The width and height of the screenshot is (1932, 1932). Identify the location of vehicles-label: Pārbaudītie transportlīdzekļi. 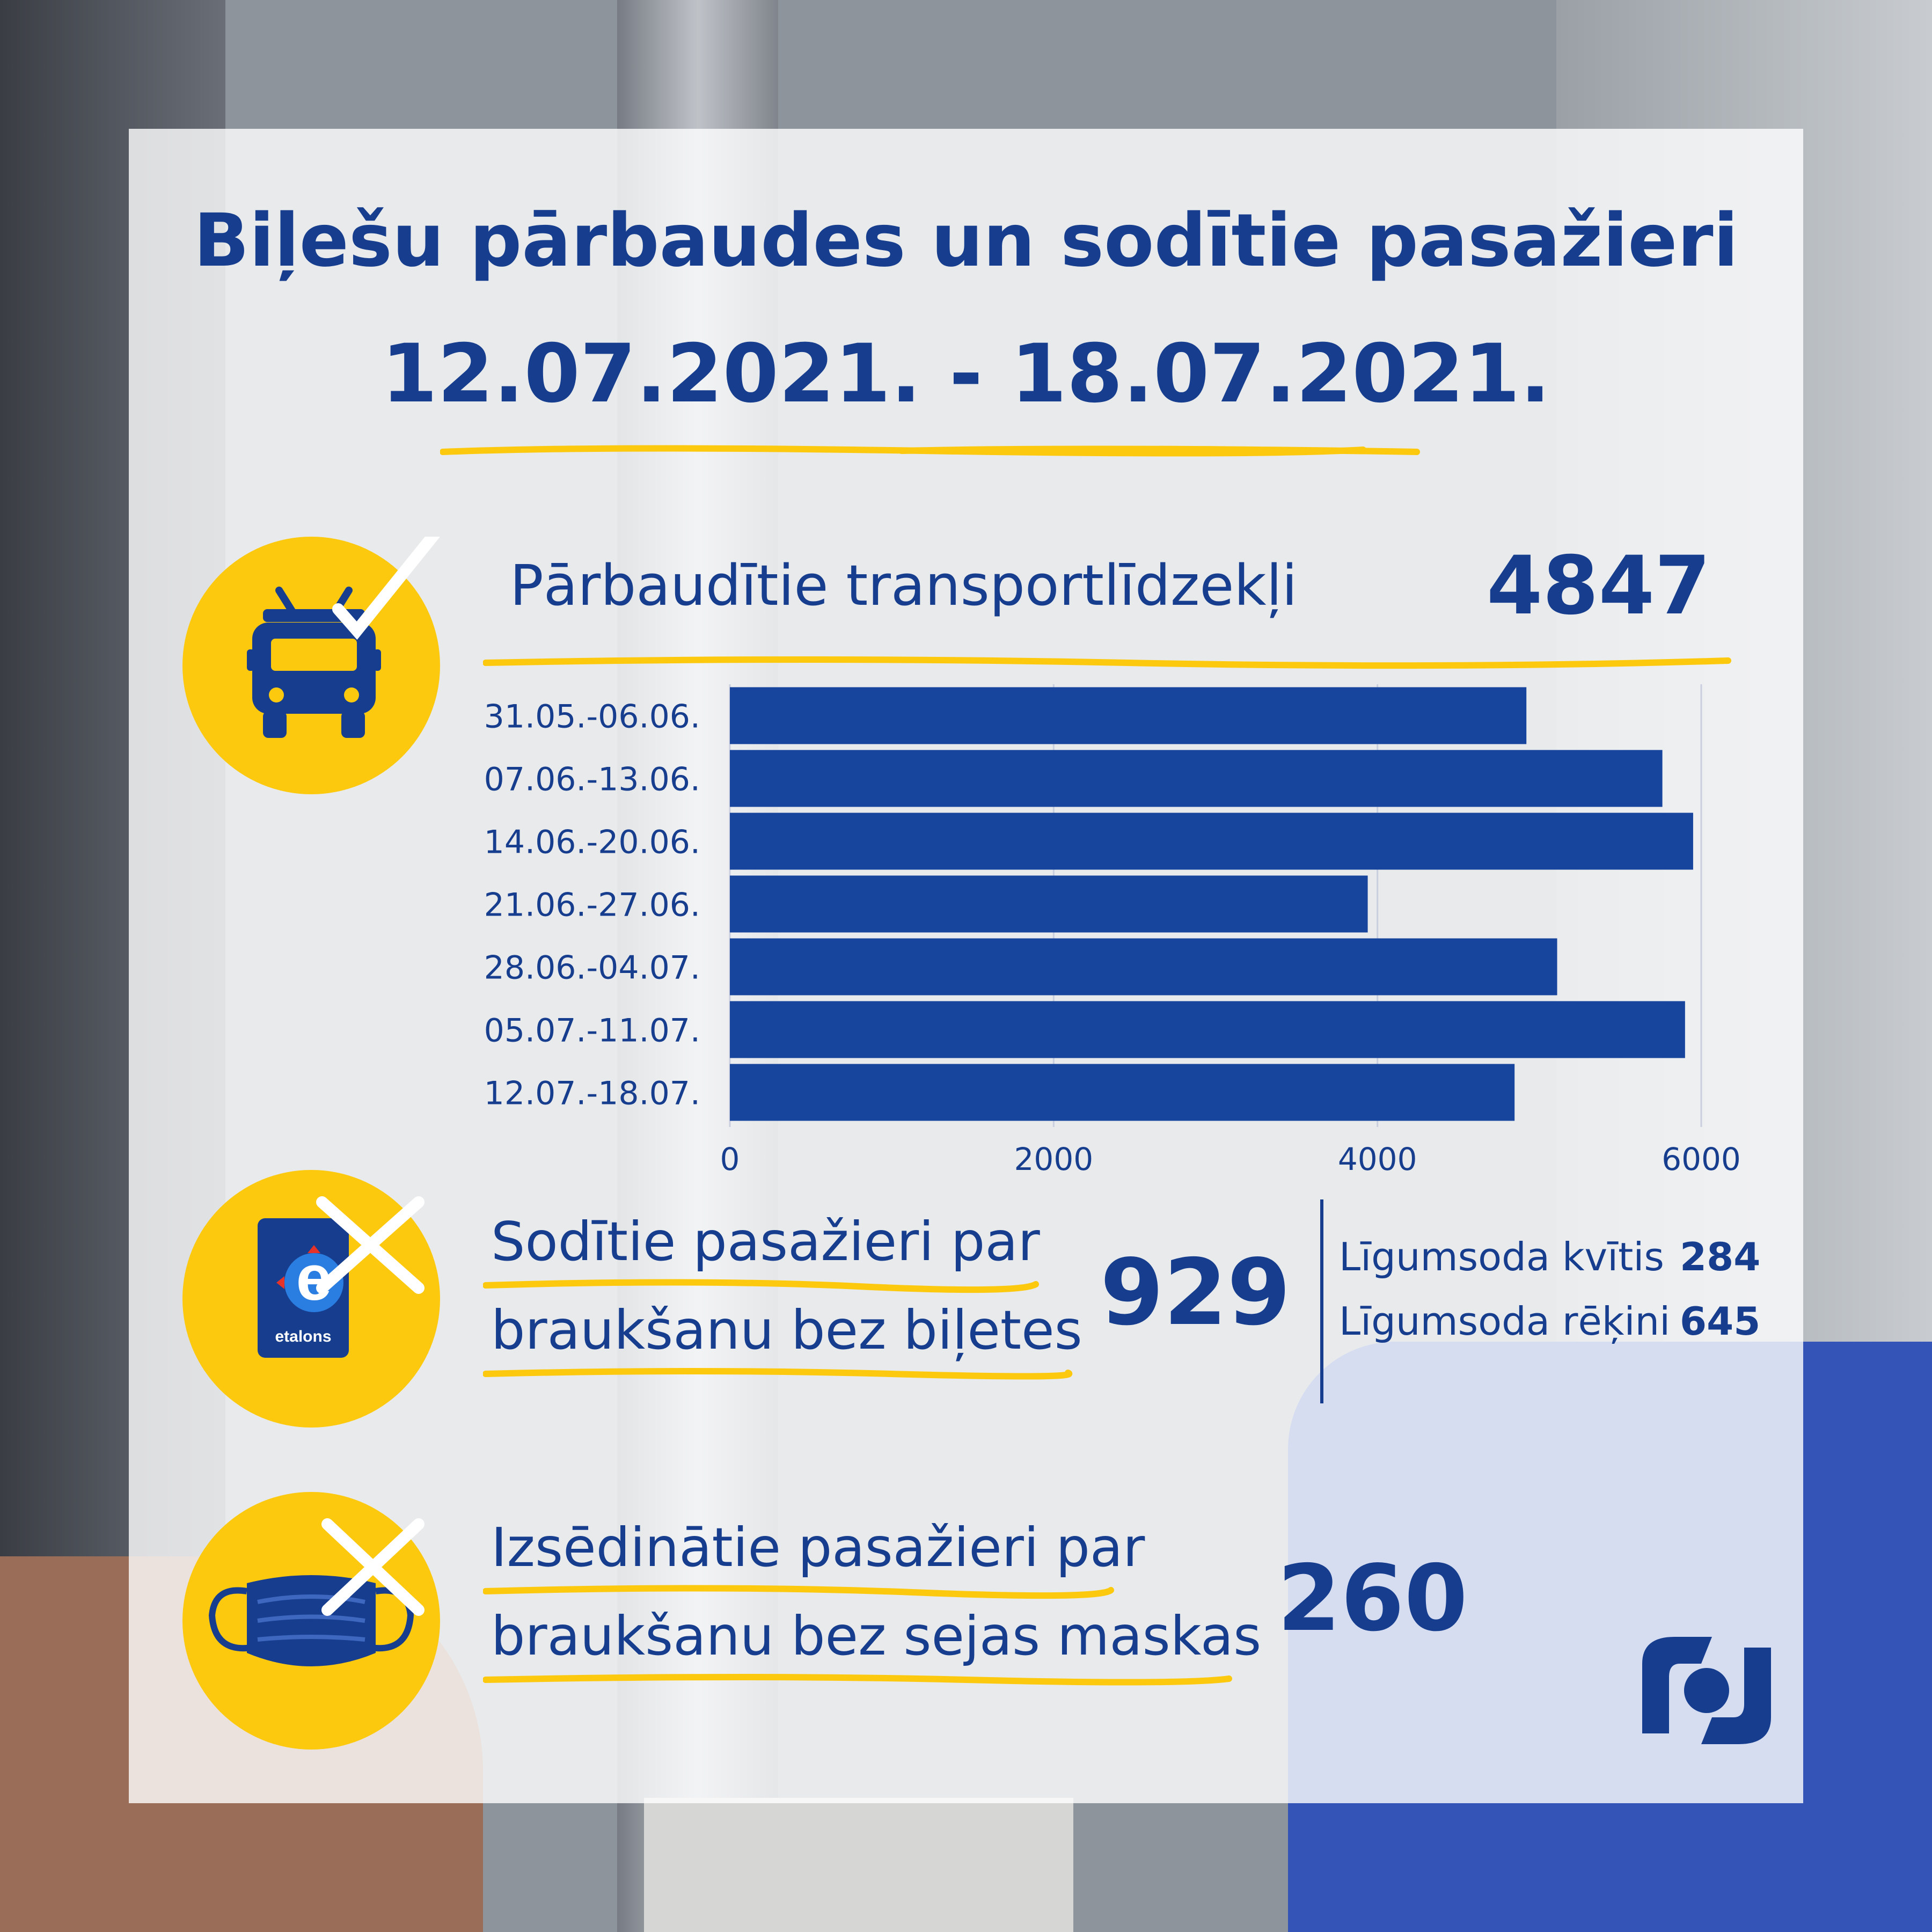
(904, 585).